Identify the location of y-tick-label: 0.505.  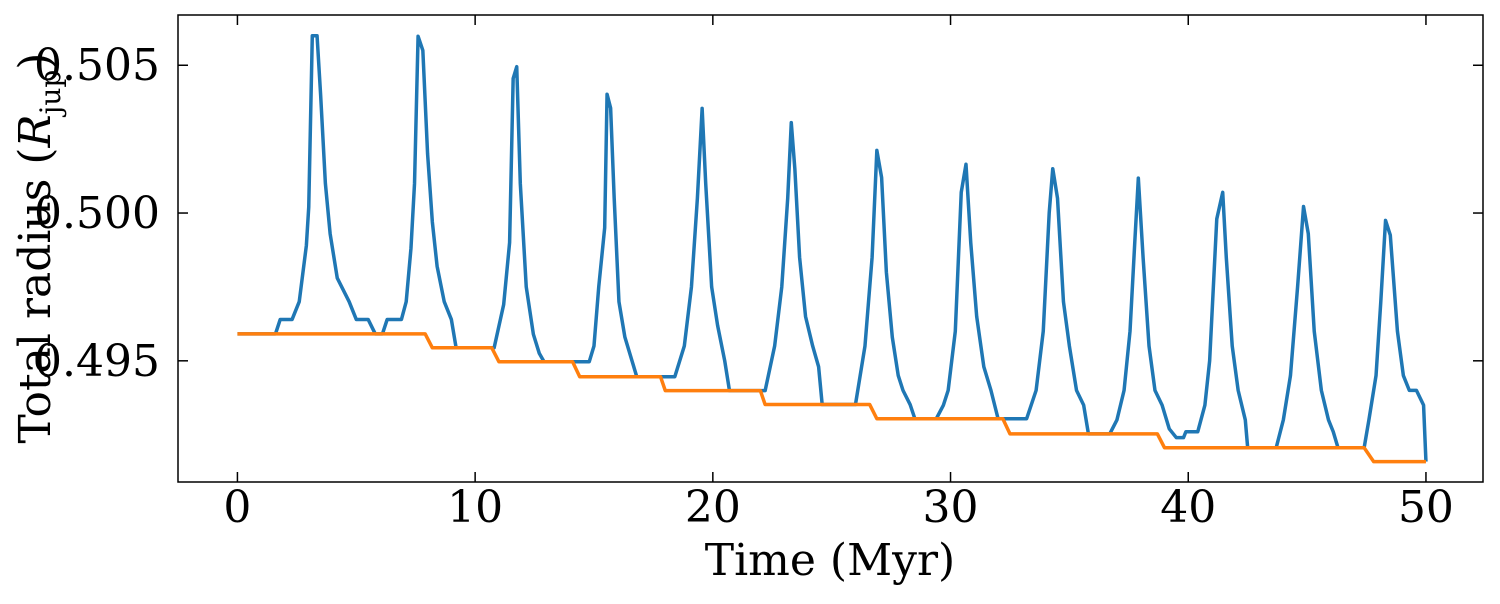
(97, 65).